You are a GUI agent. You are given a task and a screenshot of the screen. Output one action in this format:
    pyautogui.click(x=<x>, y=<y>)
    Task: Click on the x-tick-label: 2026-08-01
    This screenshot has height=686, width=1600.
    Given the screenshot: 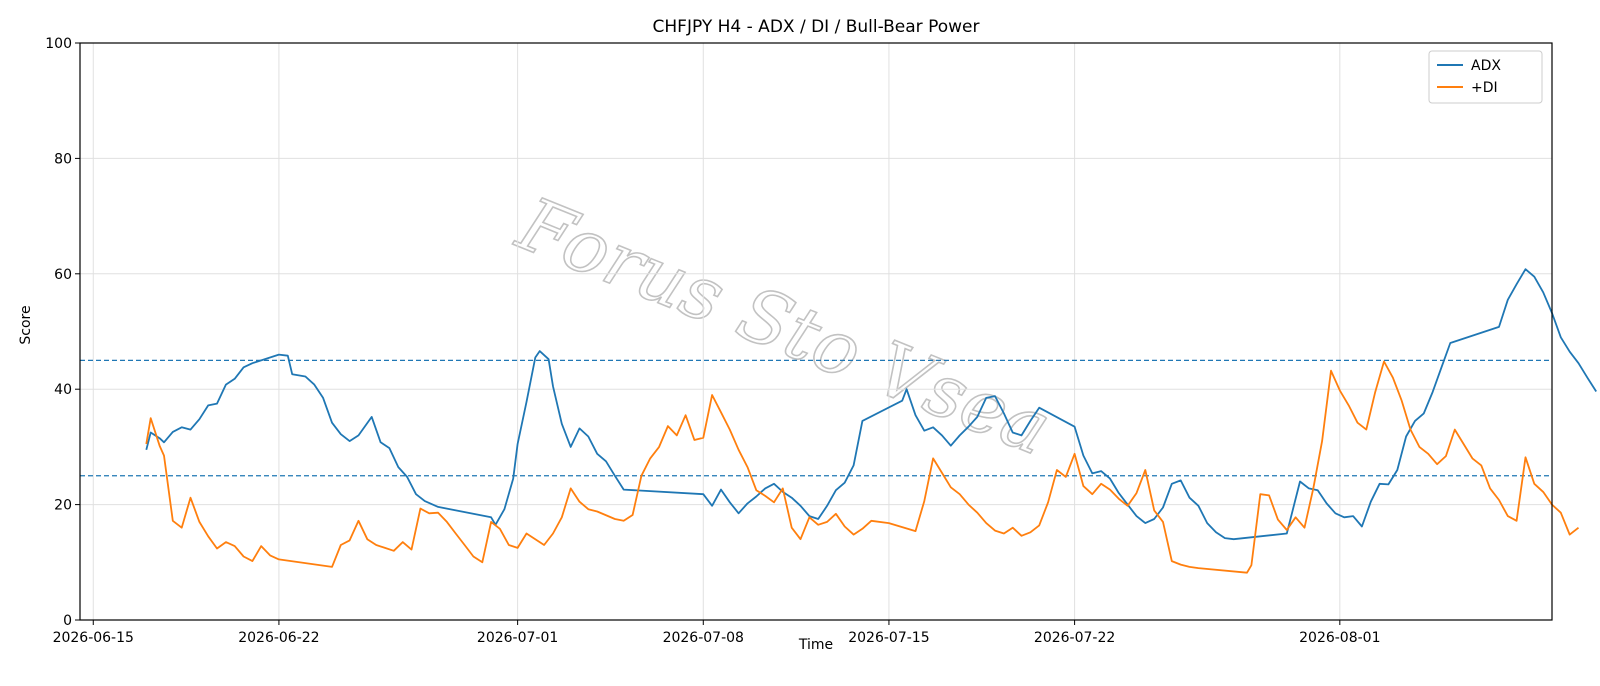 What is the action you would take?
    pyautogui.click(x=1339, y=638)
    